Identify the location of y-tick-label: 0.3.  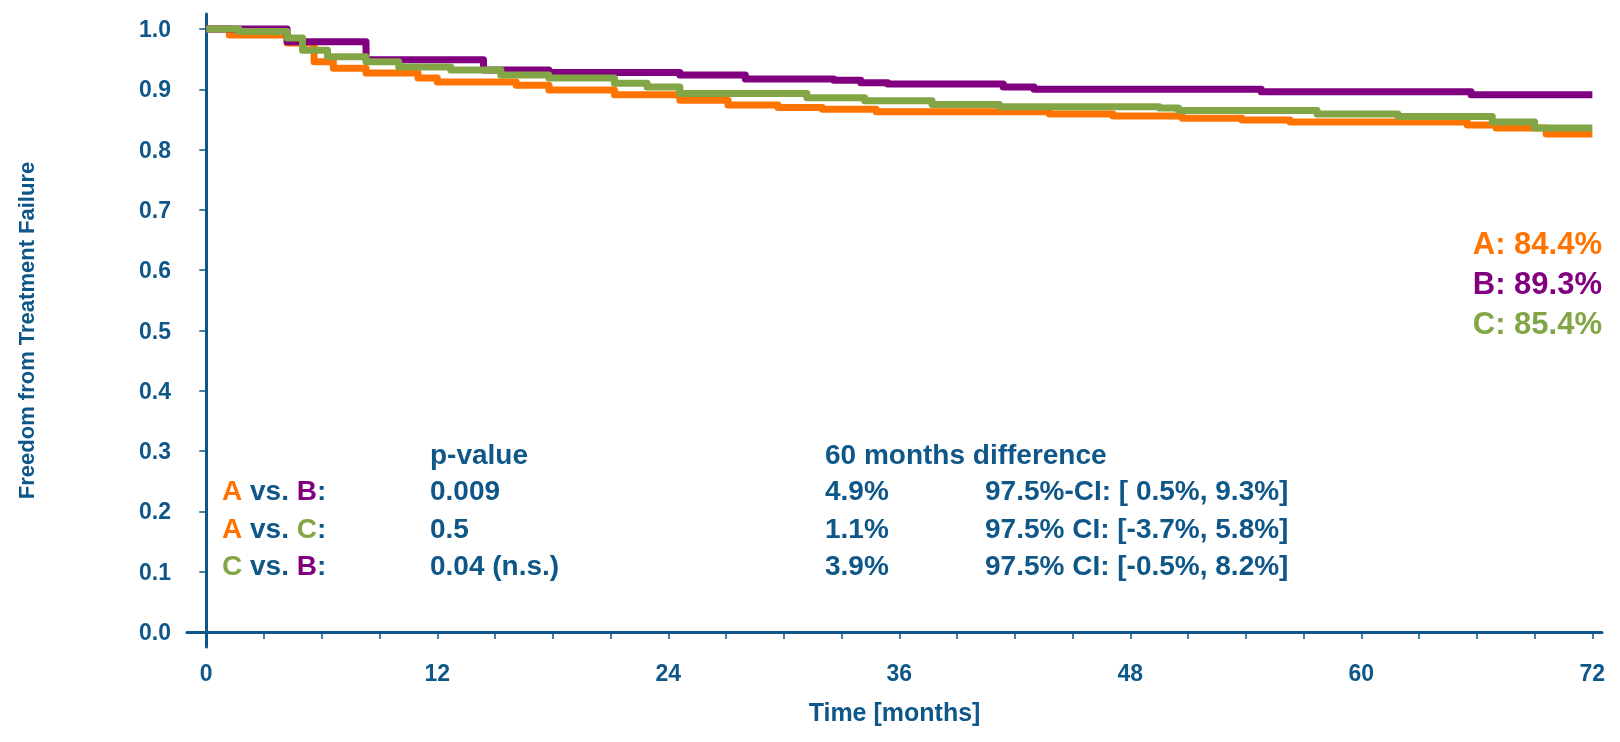
(155, 451).